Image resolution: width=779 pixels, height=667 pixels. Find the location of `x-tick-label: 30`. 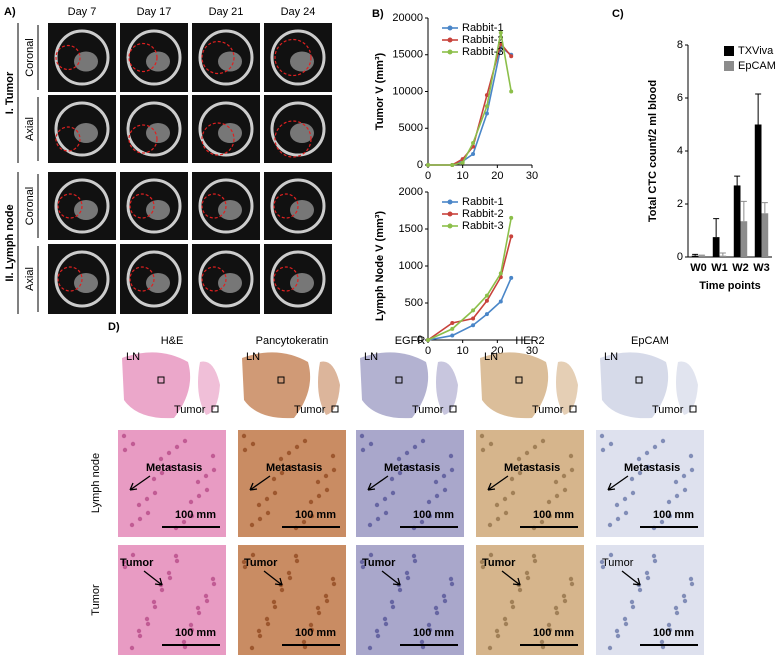

x-tick-label: 30 is located at coordinates (532, 351).